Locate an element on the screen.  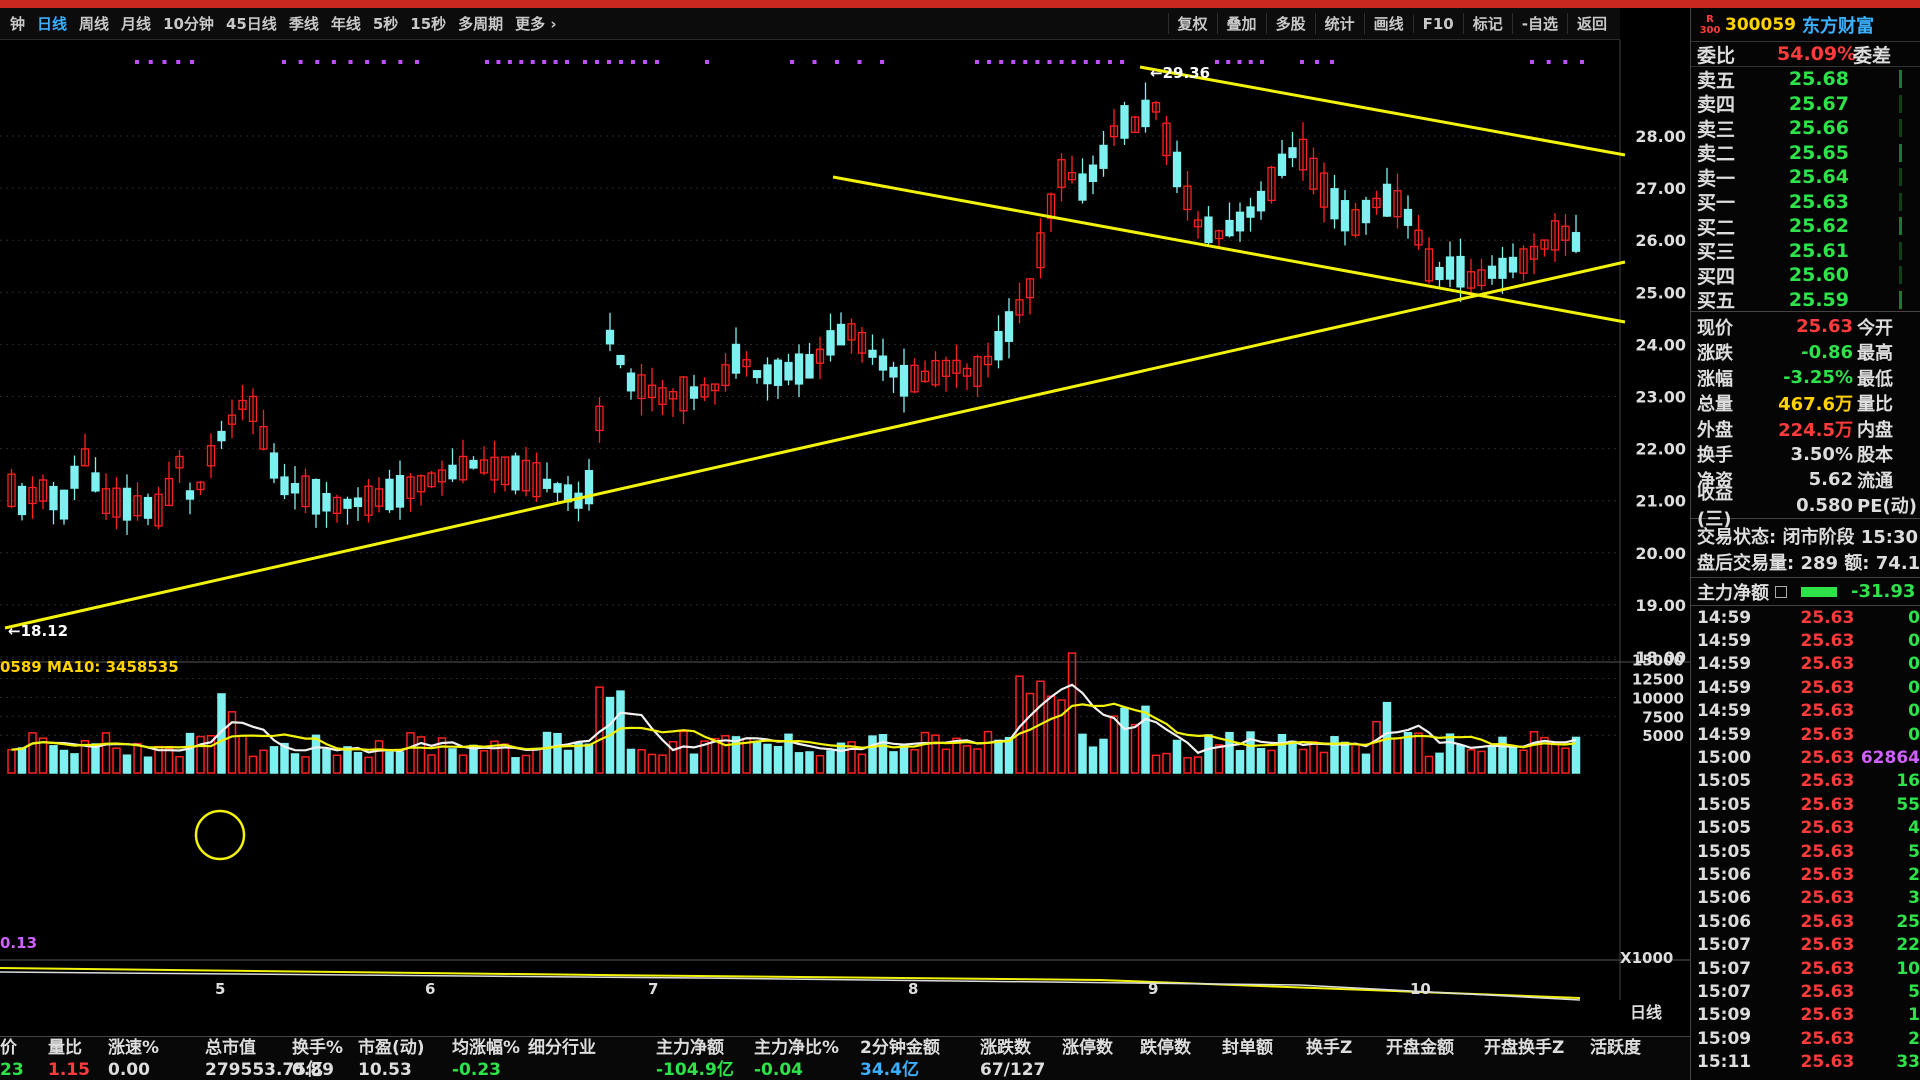
stats-column: 活跃度 is located at coordinates (1615, 1058).